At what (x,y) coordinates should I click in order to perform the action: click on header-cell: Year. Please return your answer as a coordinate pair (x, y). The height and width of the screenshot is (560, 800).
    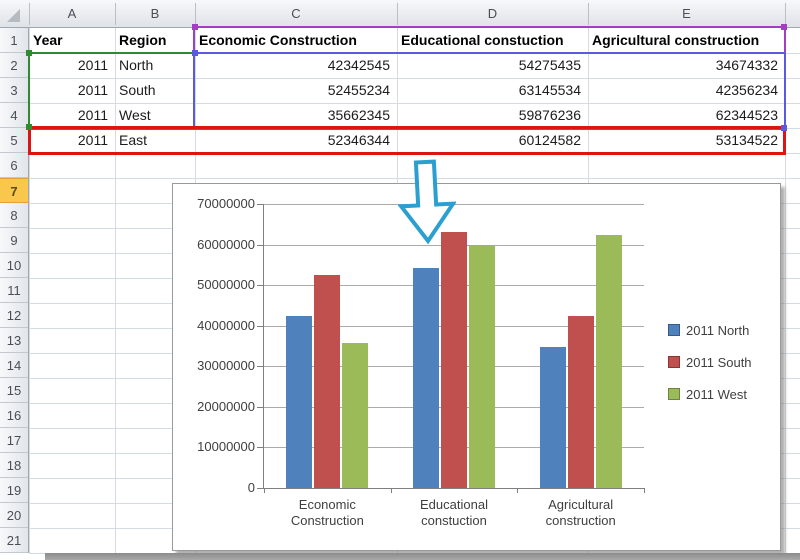
    Looking at the image, I should click on (48, 40).